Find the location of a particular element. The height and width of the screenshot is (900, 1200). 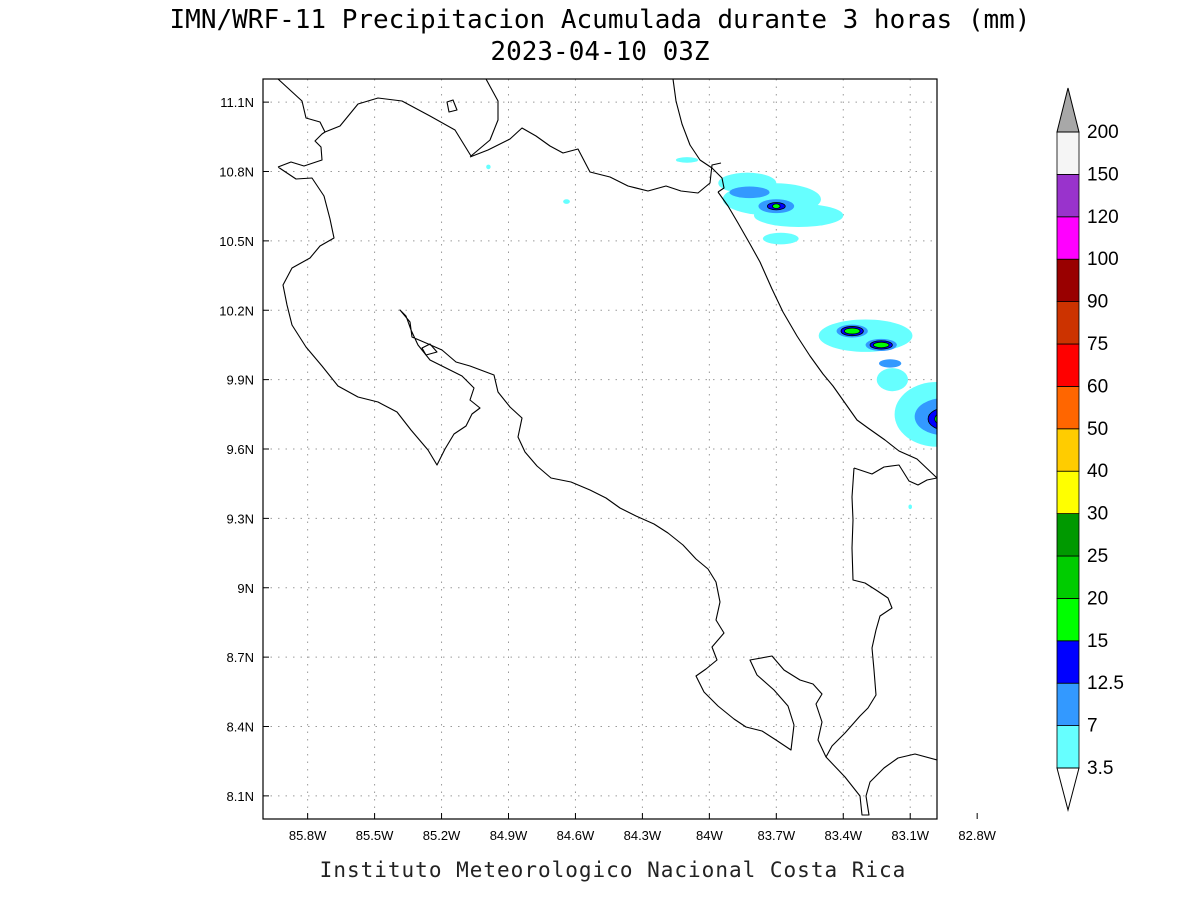

lon-tick-label: 85.2W is located at coordinates (442, 835).